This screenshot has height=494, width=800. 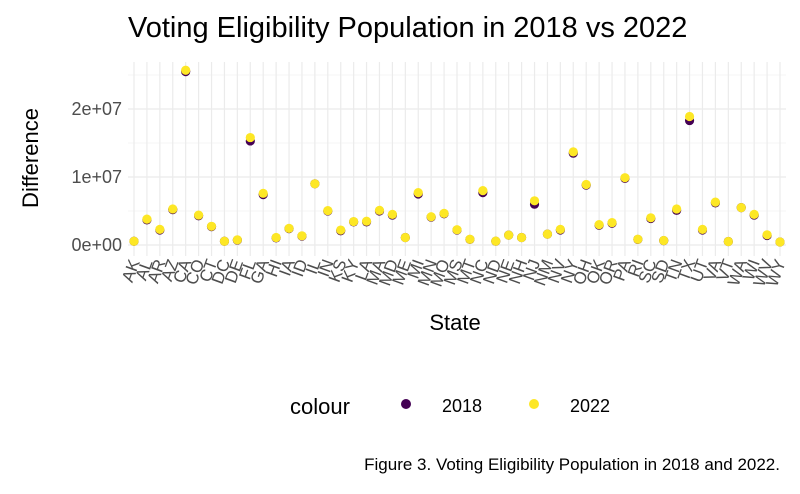 I want to click on point-2022-OR, so click(x=612, y=222).